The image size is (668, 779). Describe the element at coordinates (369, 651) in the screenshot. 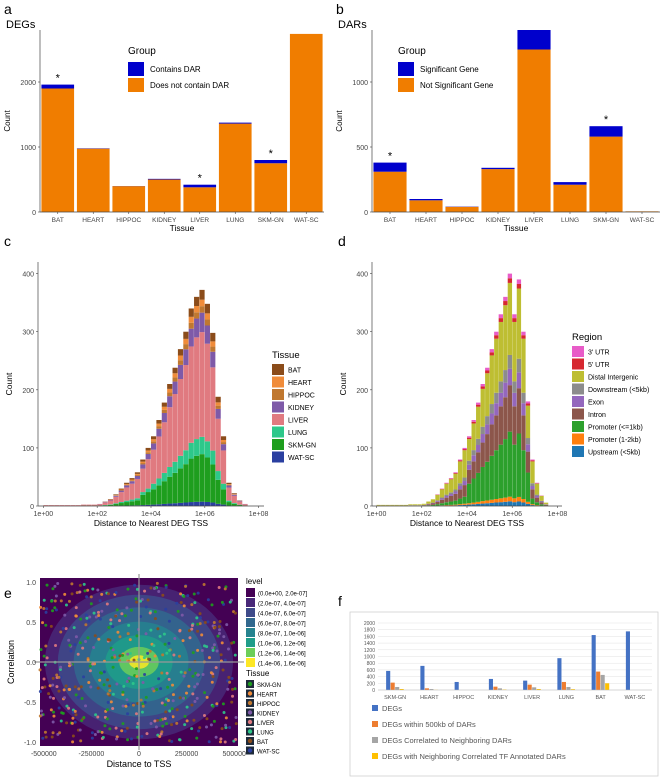

I see `y-tick-label: 1200` at that location.